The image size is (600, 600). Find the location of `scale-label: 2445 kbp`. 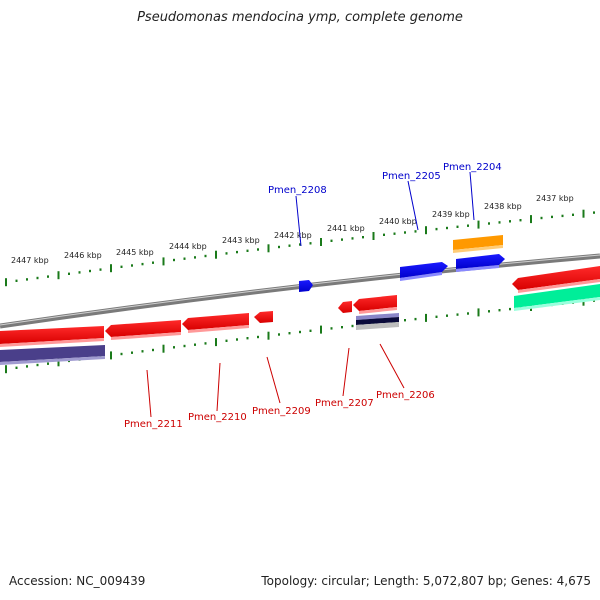

scale-label: 2445 kbp is located at coordinates (135, 252).